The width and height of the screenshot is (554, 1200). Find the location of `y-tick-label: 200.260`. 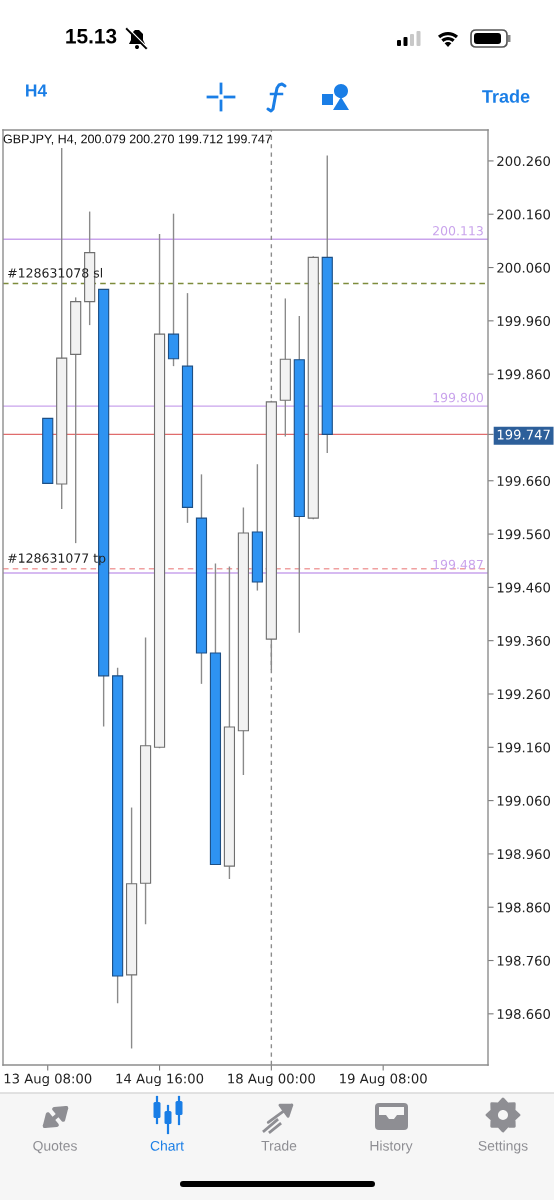

y-tick-label: 200.260 is located at coordinates (524, 161).